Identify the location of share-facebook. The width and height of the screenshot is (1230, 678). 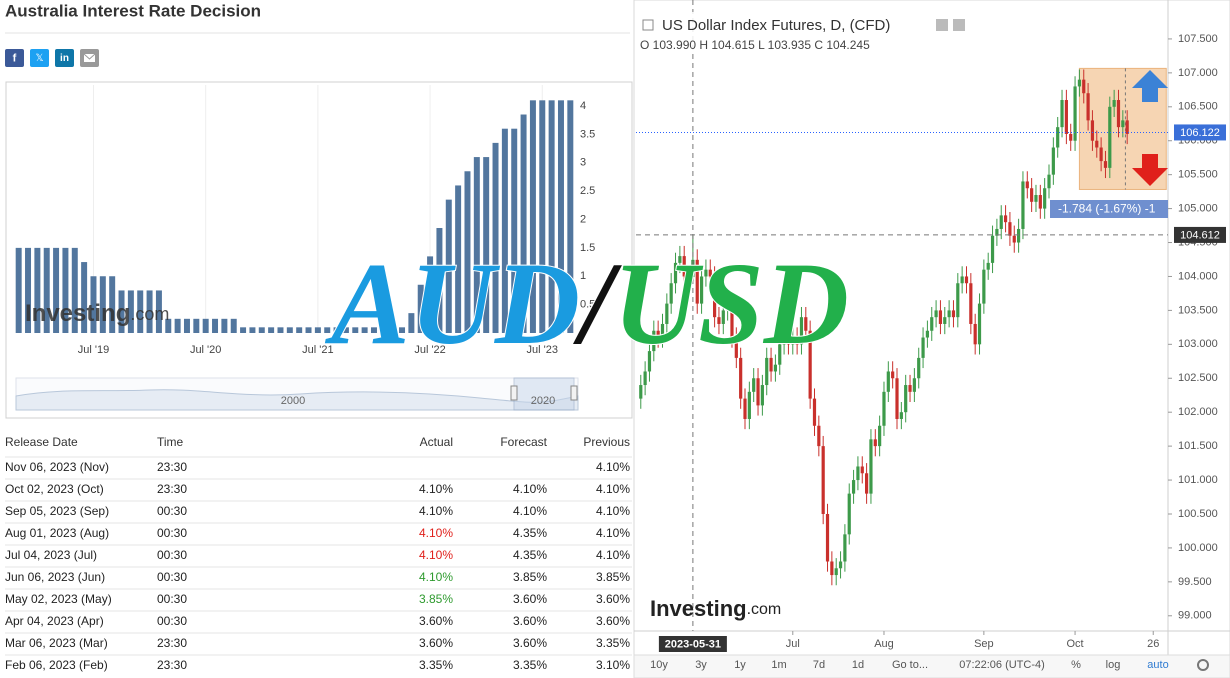
(14, 58).